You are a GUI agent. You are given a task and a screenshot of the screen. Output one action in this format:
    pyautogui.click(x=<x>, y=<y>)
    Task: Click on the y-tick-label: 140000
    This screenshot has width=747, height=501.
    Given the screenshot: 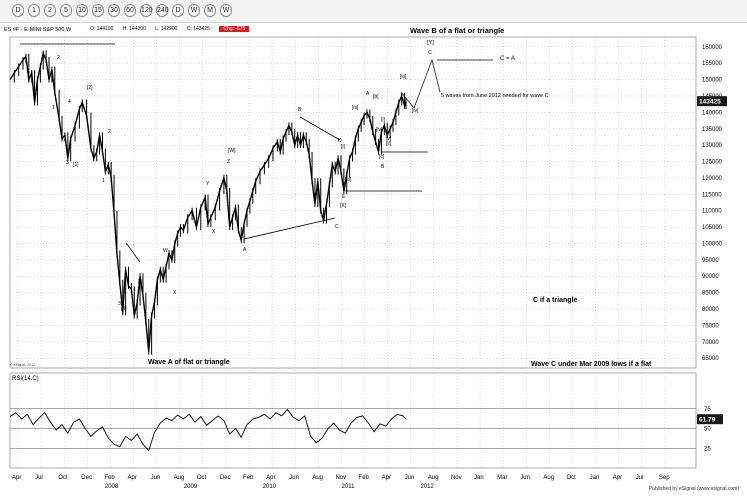 What is the action you would take?
    pyautogui.click(x=712, y=113)
    